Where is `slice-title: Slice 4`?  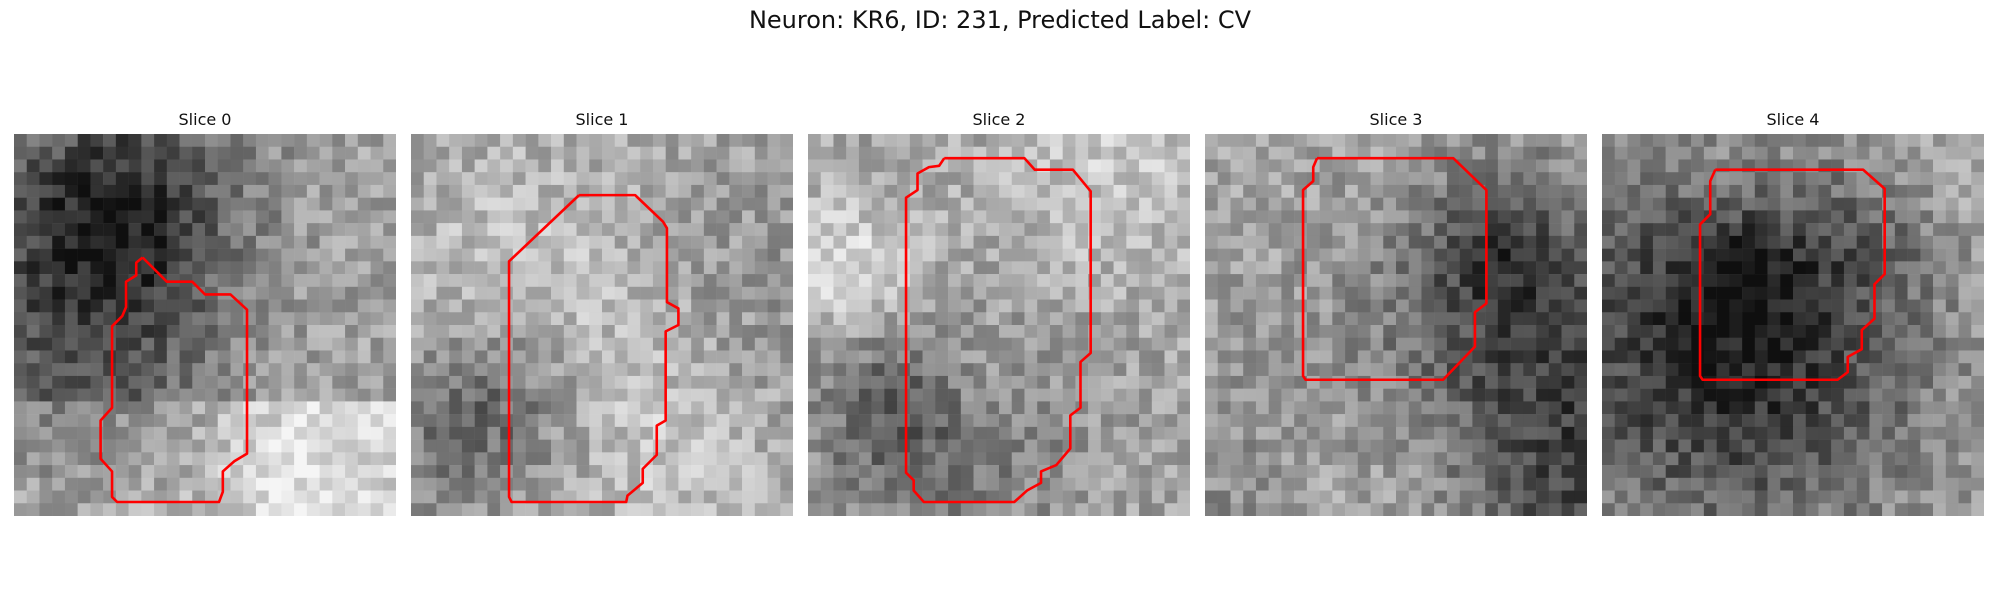 slice-title: Slice 4 is located at coordinates (1793, 119).